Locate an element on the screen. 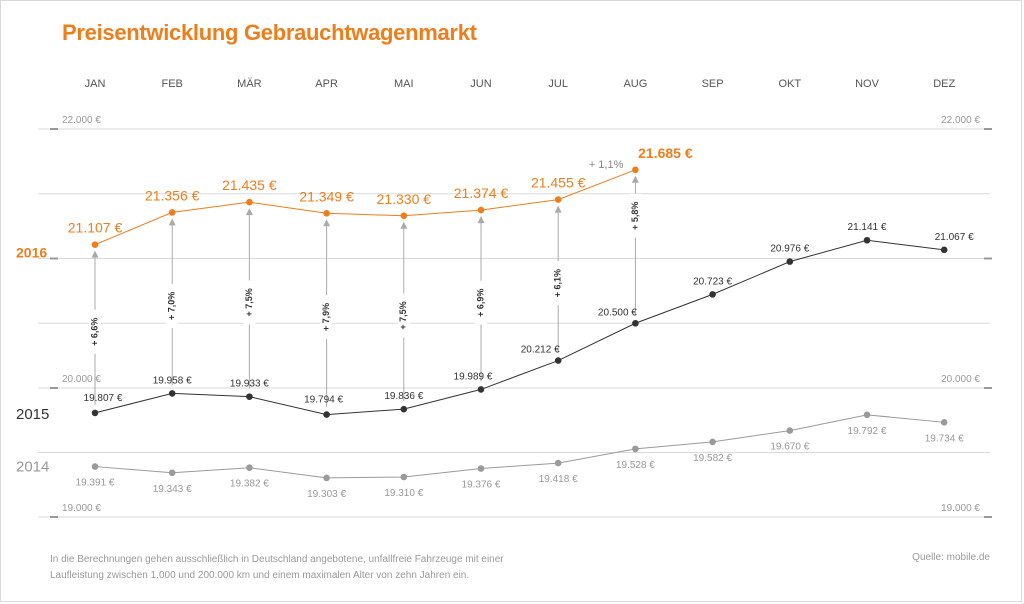 The width and height of the screenshot is (1024, 604). value-label-2014: 19.670 € is located at coordinates (789, 447).